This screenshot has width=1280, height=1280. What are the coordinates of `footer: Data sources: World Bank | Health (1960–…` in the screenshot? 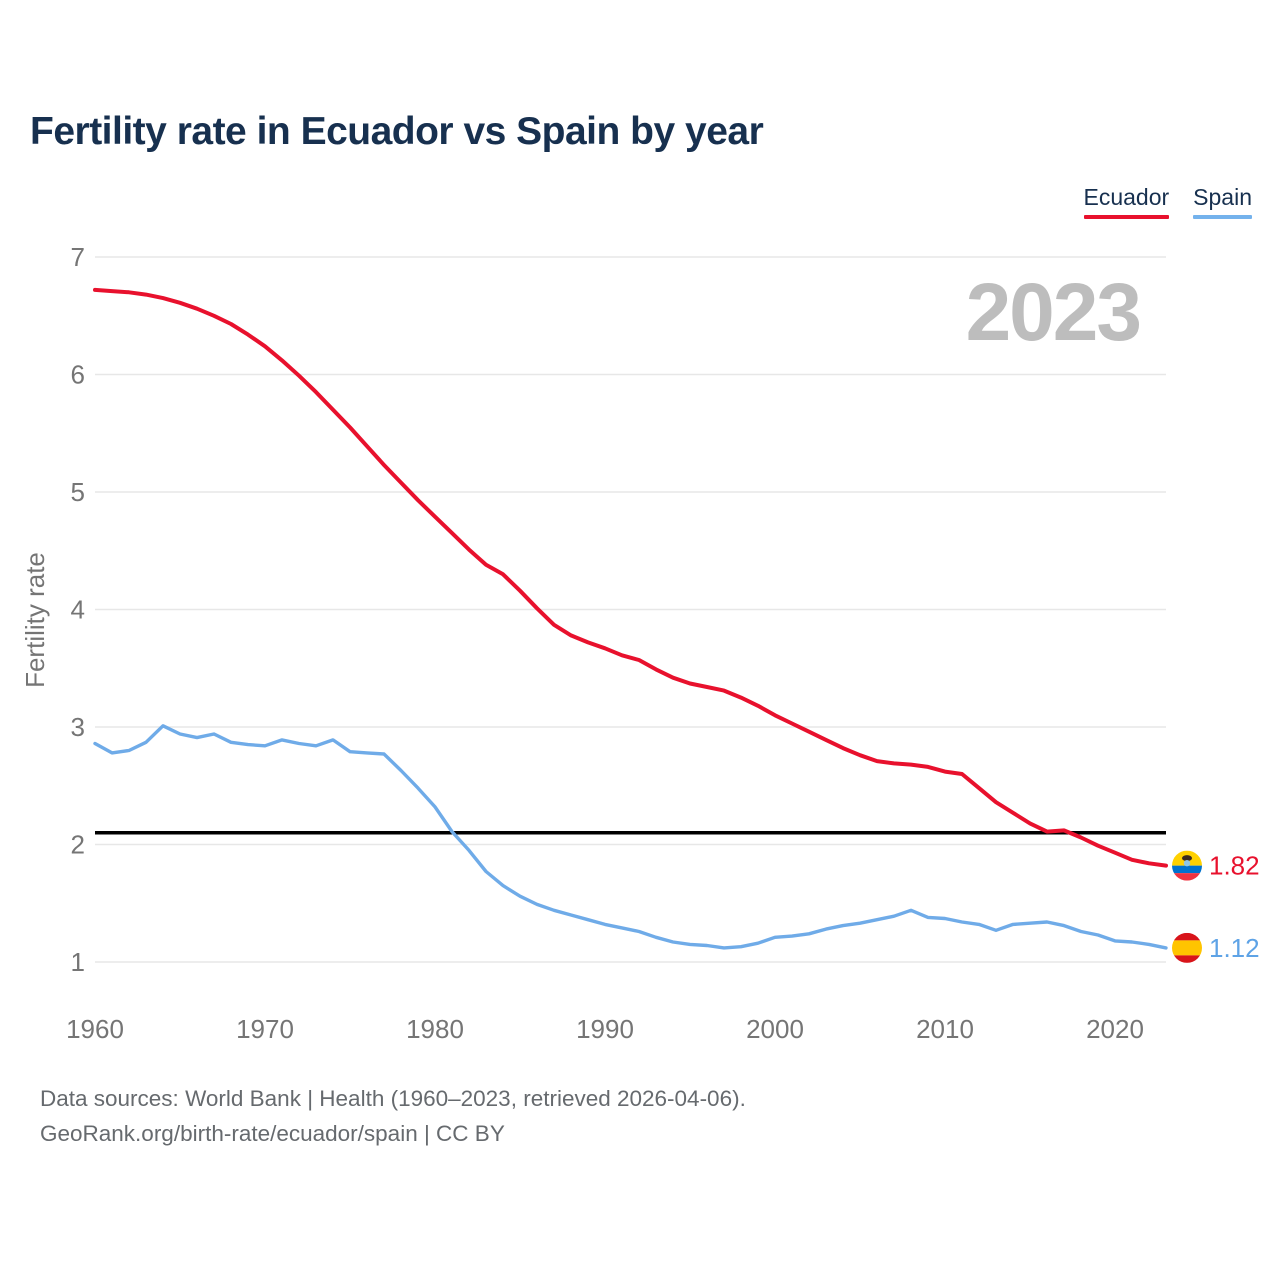 It's located at (393, 1117).